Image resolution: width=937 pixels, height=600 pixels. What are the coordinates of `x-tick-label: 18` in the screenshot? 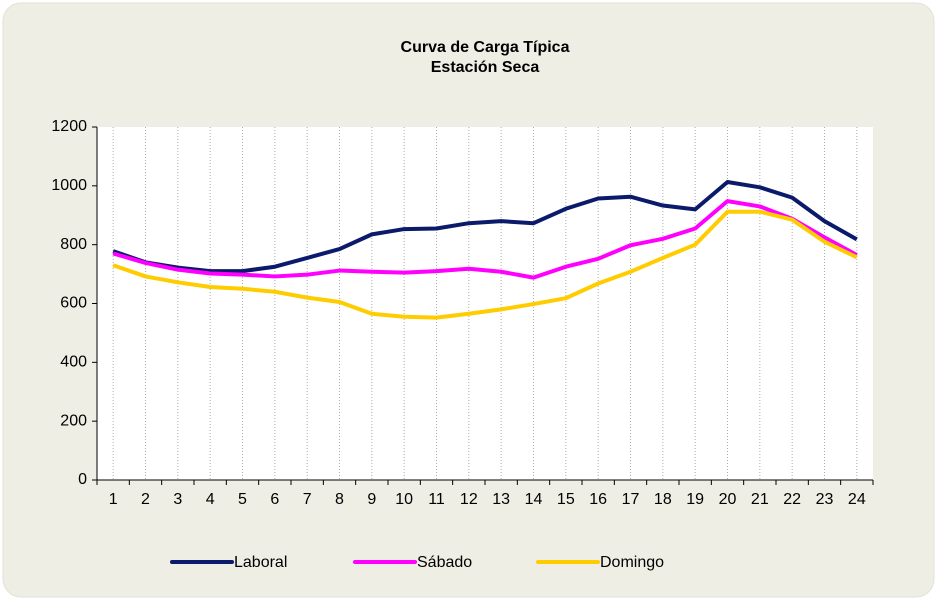 It's located at (663, 499).